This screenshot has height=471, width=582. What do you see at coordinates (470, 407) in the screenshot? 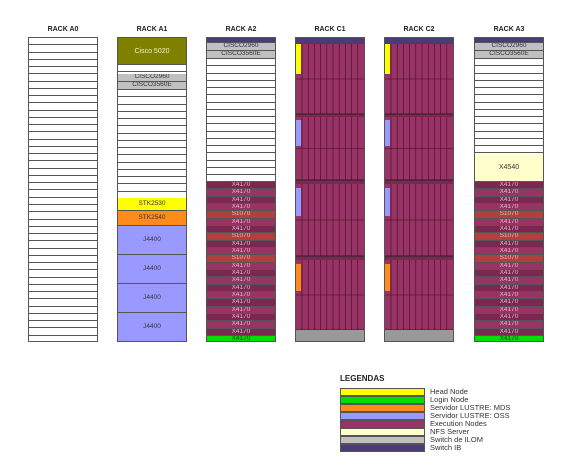
I see `legend-label: Servidor LUSTRE: MDS` at bounding box center [470, 407].